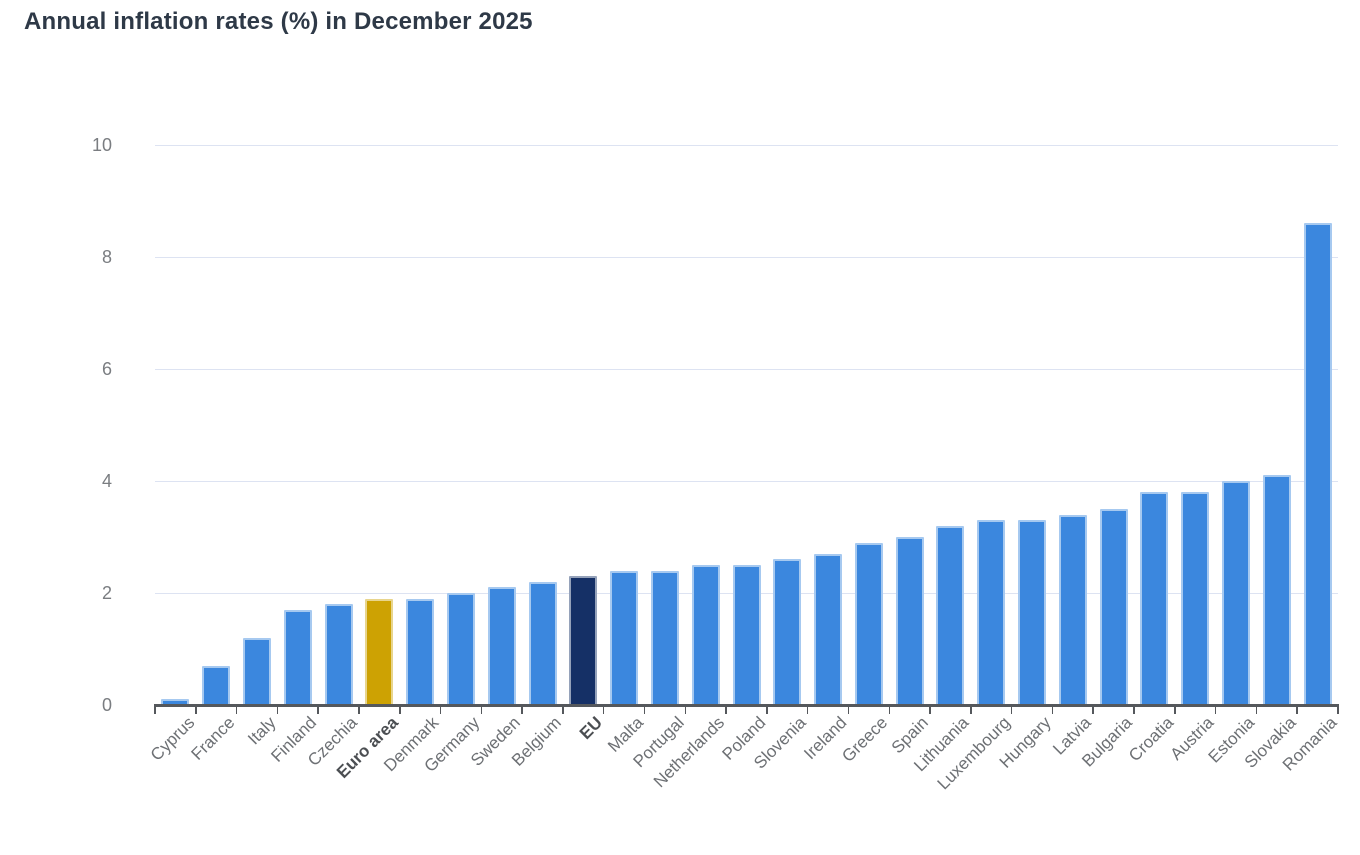 The image size is (1360, 855). I want to click on x-axis-line, so click(746, 705).